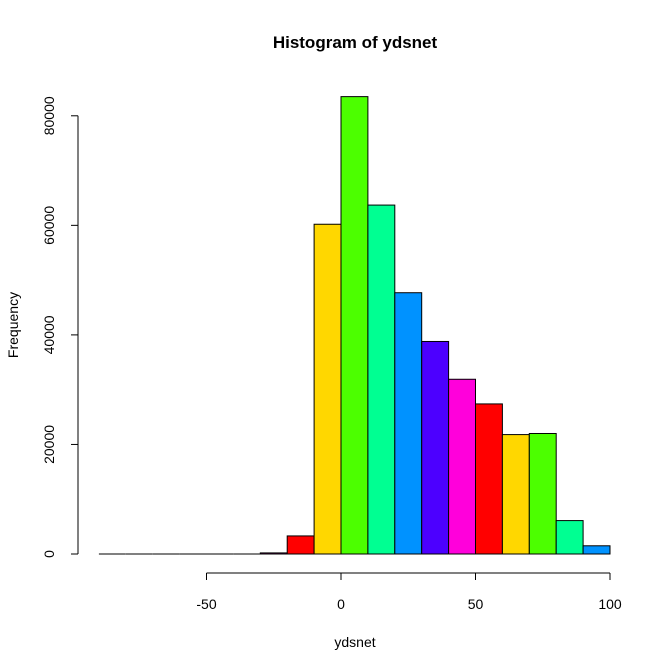 This screenshot has width=672, height=671. Describe the element at coordinates (476, 604) in the screenshot. I see `x-tick-label: 50` at that location.